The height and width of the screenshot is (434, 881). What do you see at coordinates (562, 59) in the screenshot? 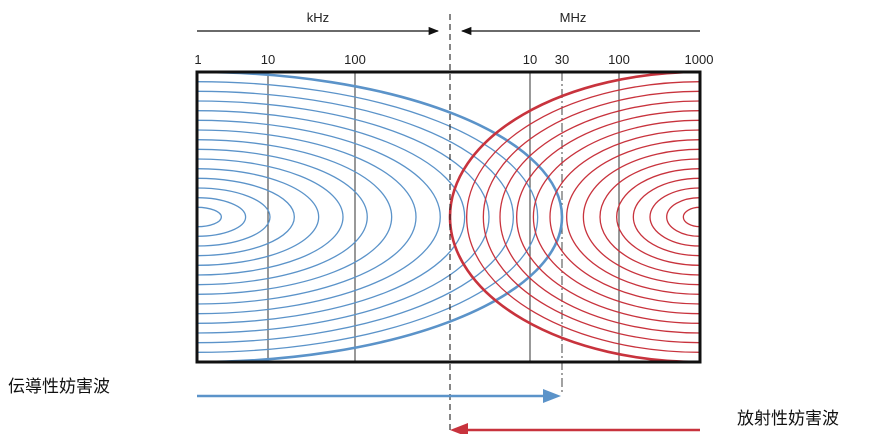
I see `tick-label-mhz-30: 30` at bounding box center [562, 59].